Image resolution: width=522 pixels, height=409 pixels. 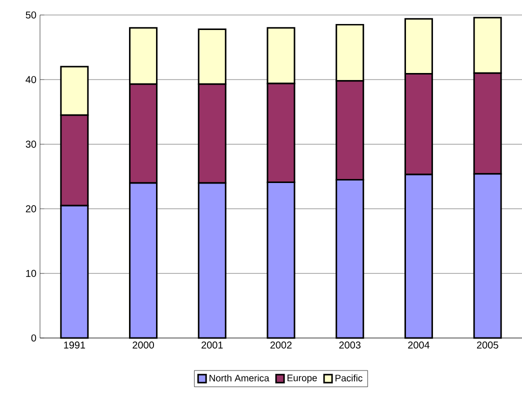 What do you see at coordinates (349, 378) in the screenshot?
I see `legend-label: Pacific` at bounding box center [349, 378].